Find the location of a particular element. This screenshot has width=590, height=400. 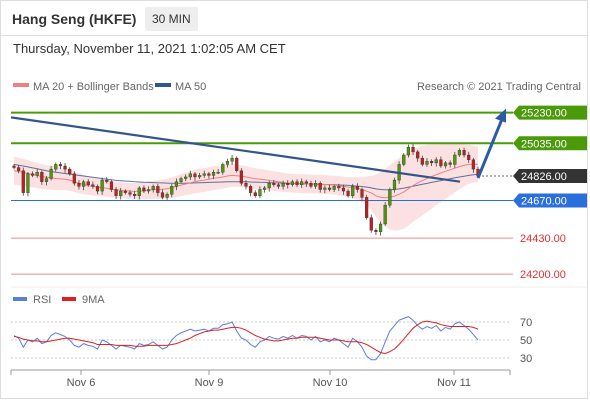

credit-text: Research © 2021 Trading Central is located at coordinates (499, 87).